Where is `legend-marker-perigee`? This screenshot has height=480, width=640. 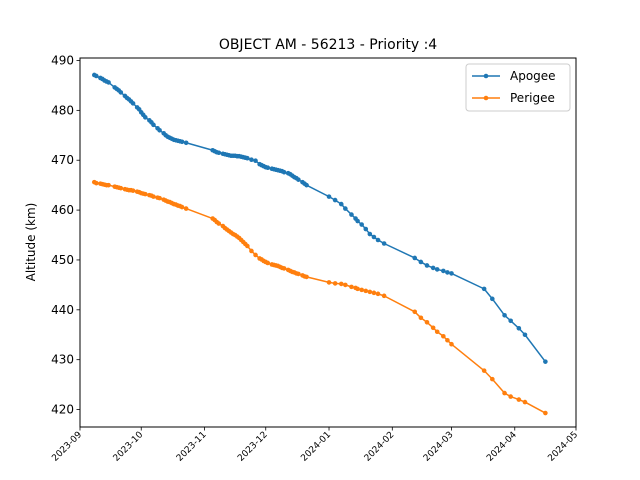
legend-marker-perigee is located at coordinates (486, 98).